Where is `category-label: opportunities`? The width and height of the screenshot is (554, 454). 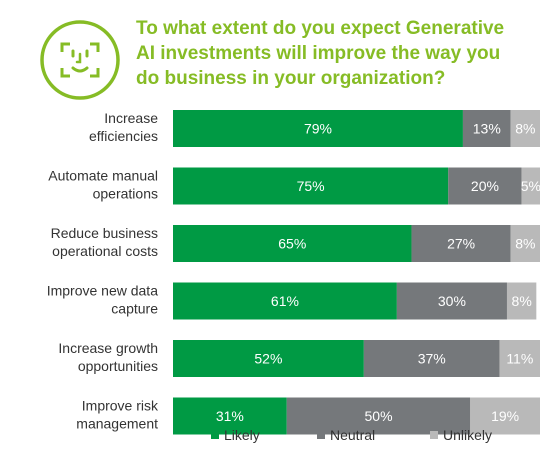 category-label: opportunities is located at coordinates (118, 366).